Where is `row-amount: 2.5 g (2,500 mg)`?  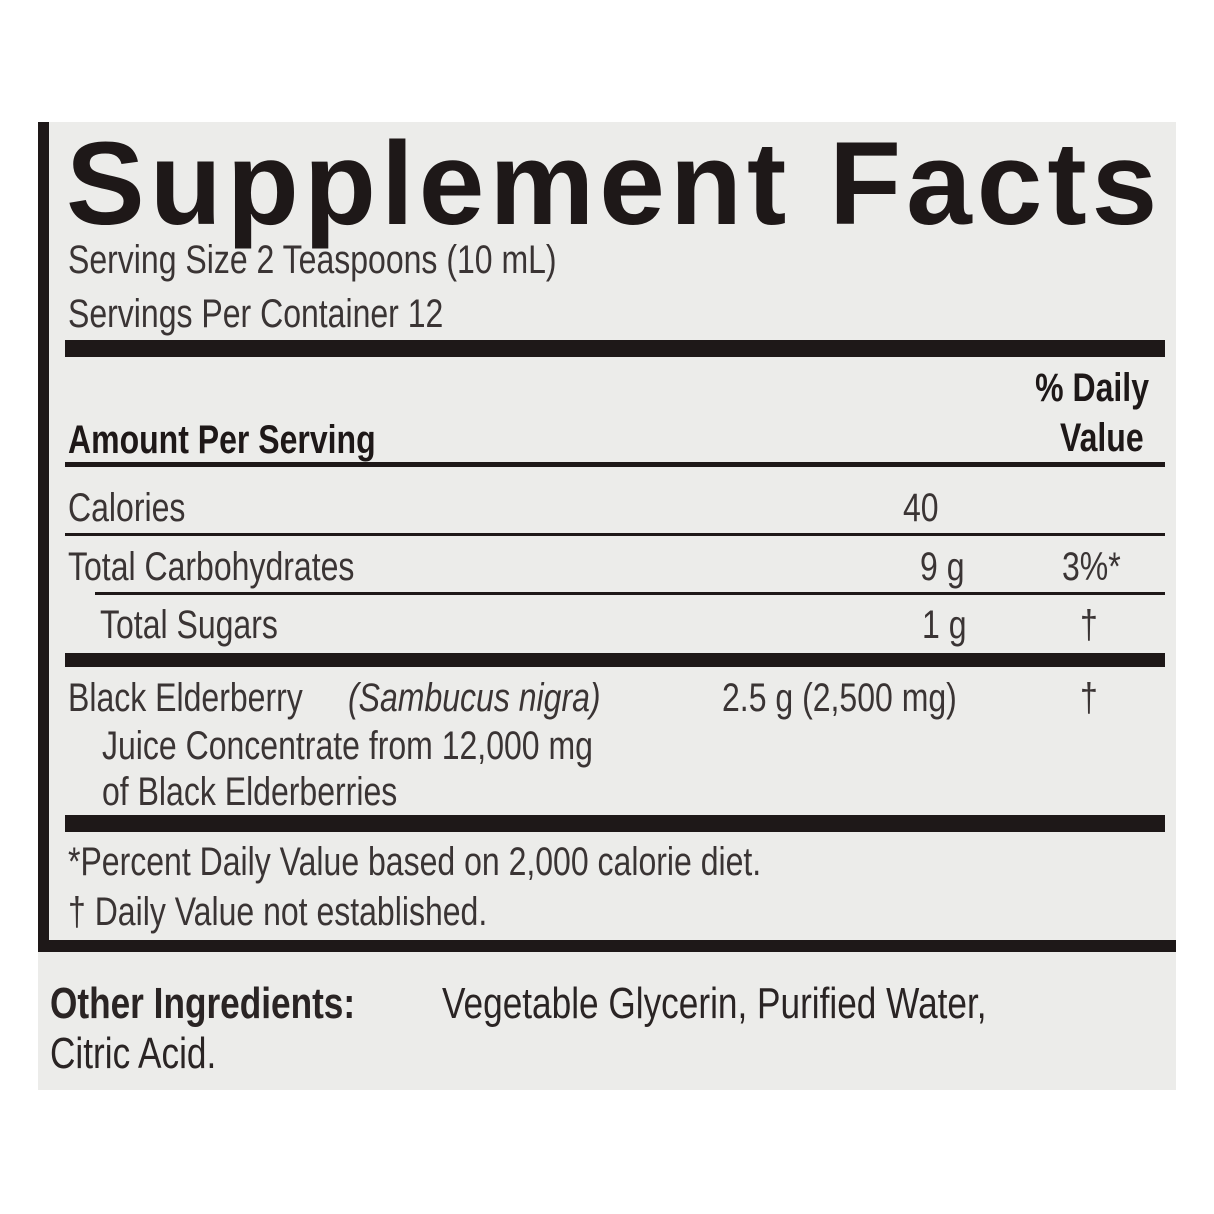 row-amount: 2.5 g (2,500 mg) is located at coordinates (839, 698).